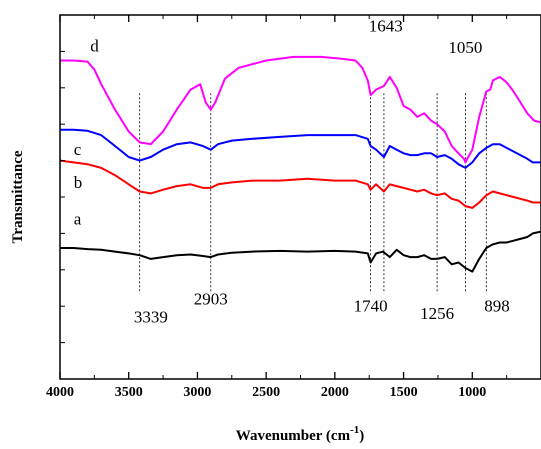 This screenshot has height=449, width=541. I want to click on curve-label-a: a, so click(78, 218).